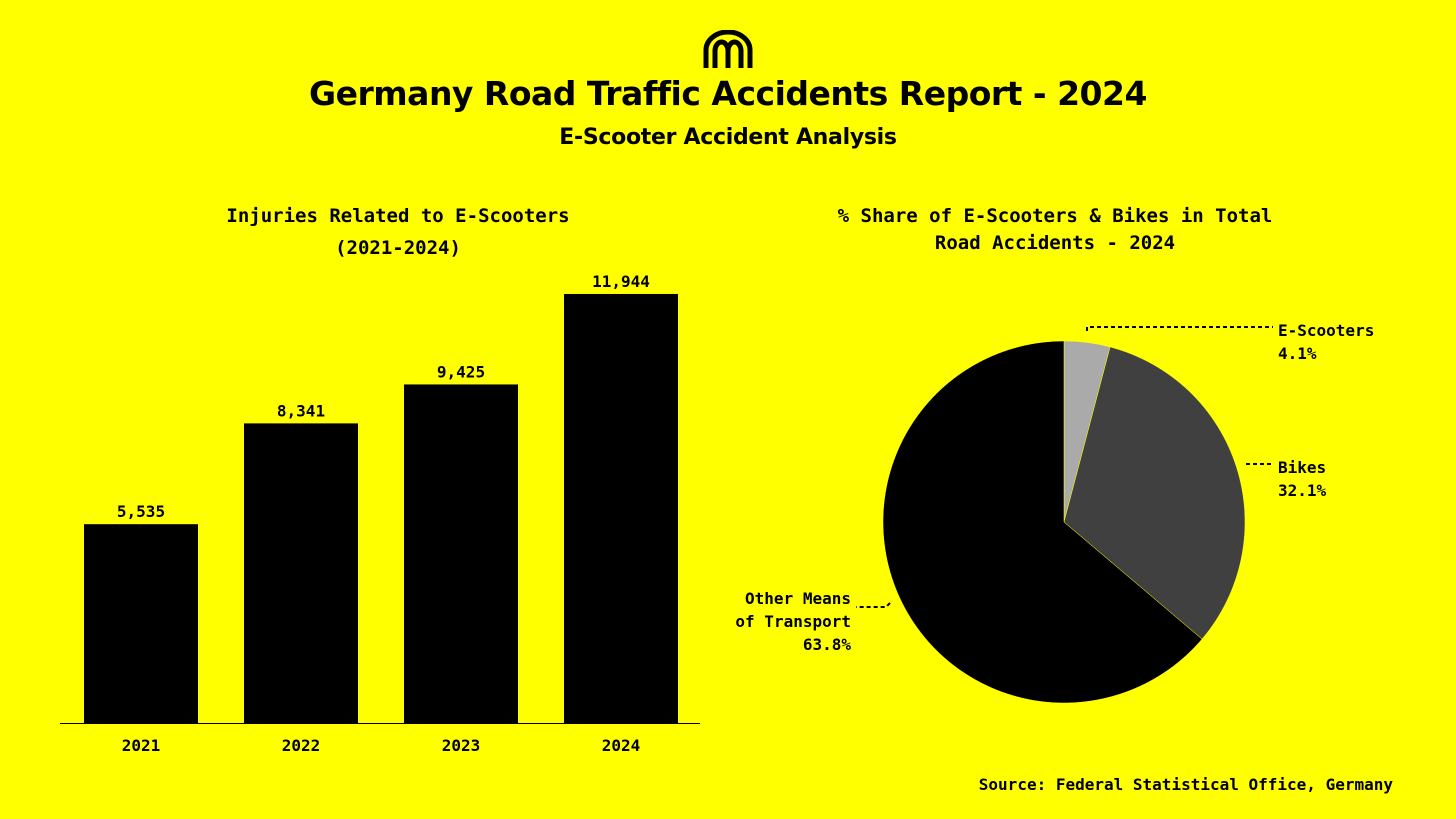  What do you see at coordinates (301, 745) in the screenshot?
I see `x-tick-label: 2022` at bounding box center [301, 745].